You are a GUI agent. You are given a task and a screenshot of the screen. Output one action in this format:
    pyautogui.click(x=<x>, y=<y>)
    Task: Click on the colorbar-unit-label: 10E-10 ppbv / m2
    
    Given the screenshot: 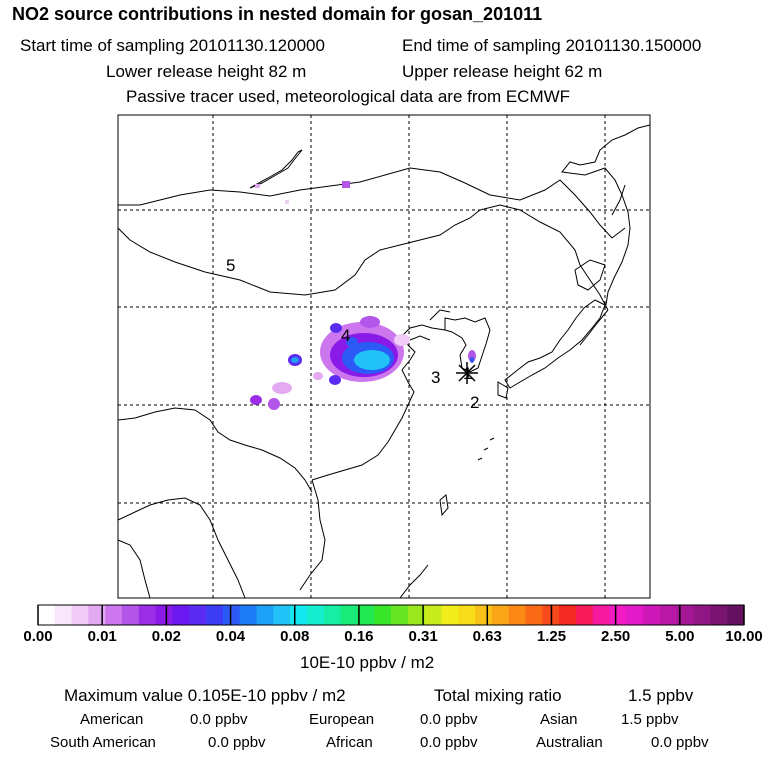 What is the action you would take?
    pyautogui.click(x=367, y=662)
    